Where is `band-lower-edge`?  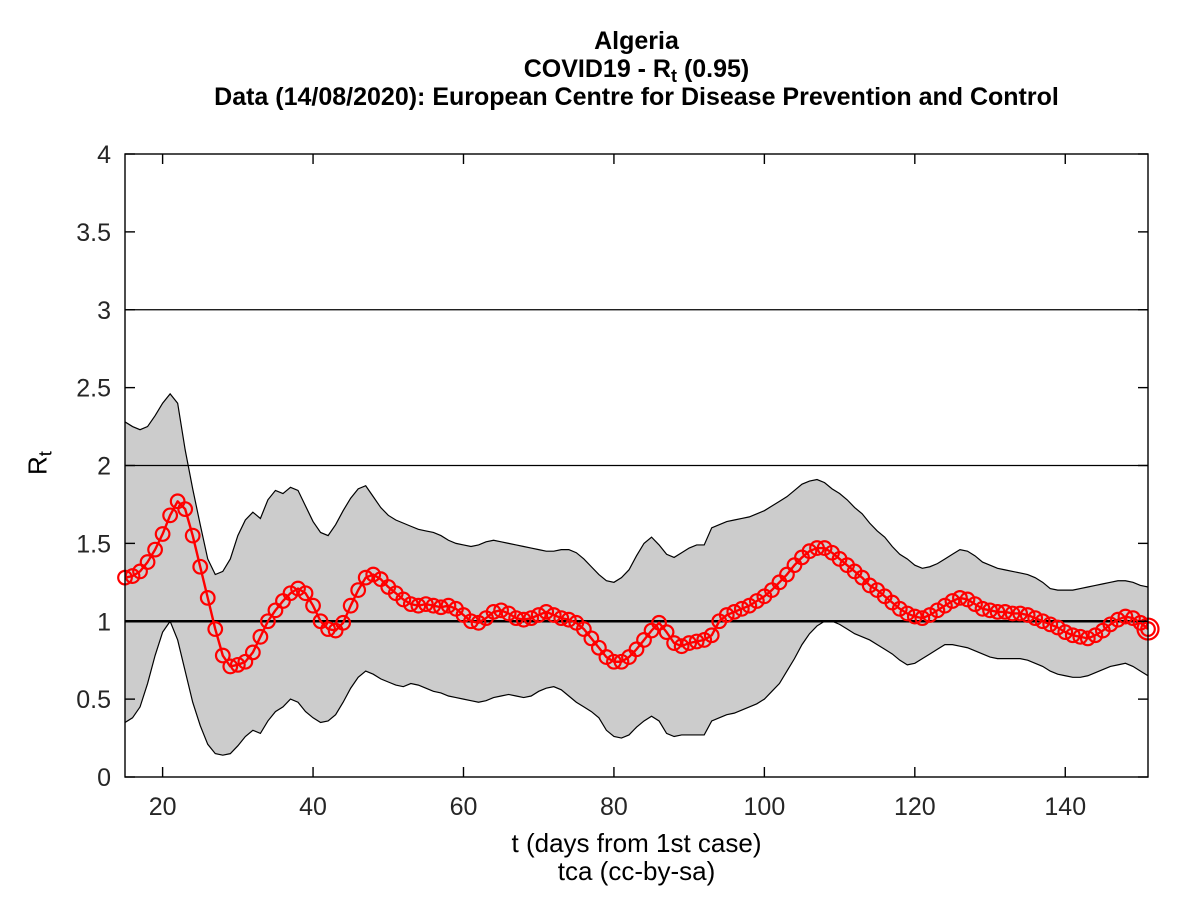 band-lower-edge is located at coordinates (636, 687).